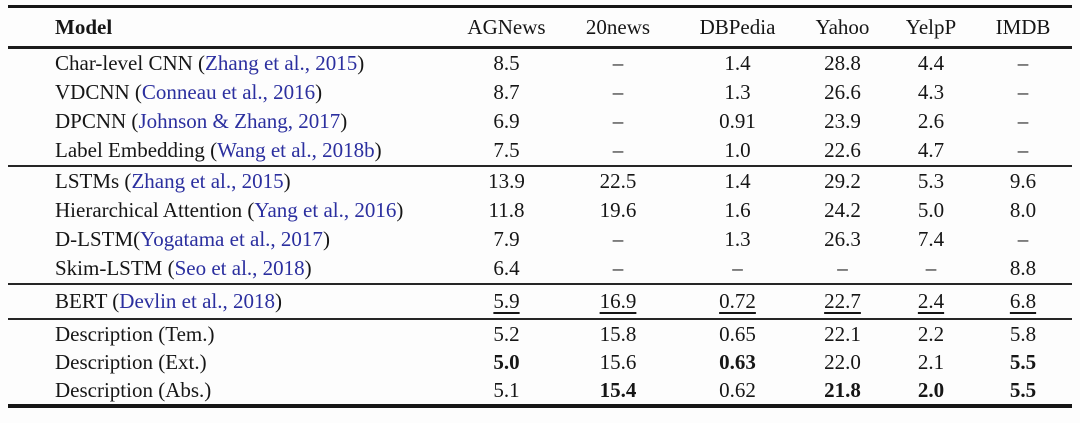  Describe the element at coordinates (115, 268) in the screenshot. I see `model-text: Skim-LSTM (` at that location.